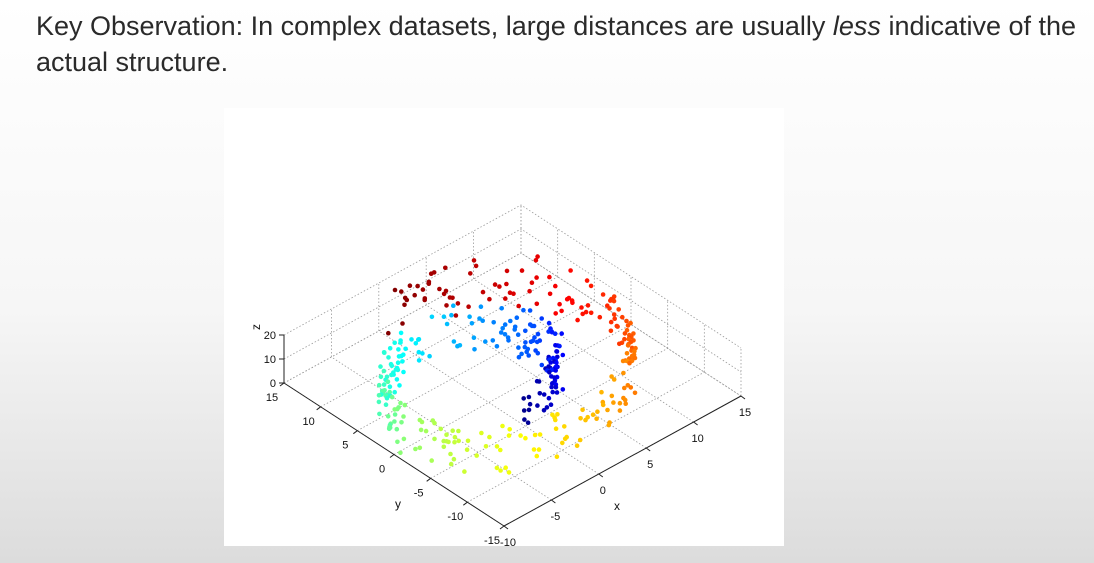 This screenshot has height=563, width=1094. Describe the element at coordinates (697, 439) in the screenshot. I see `x-tick-label: 10` at that location.